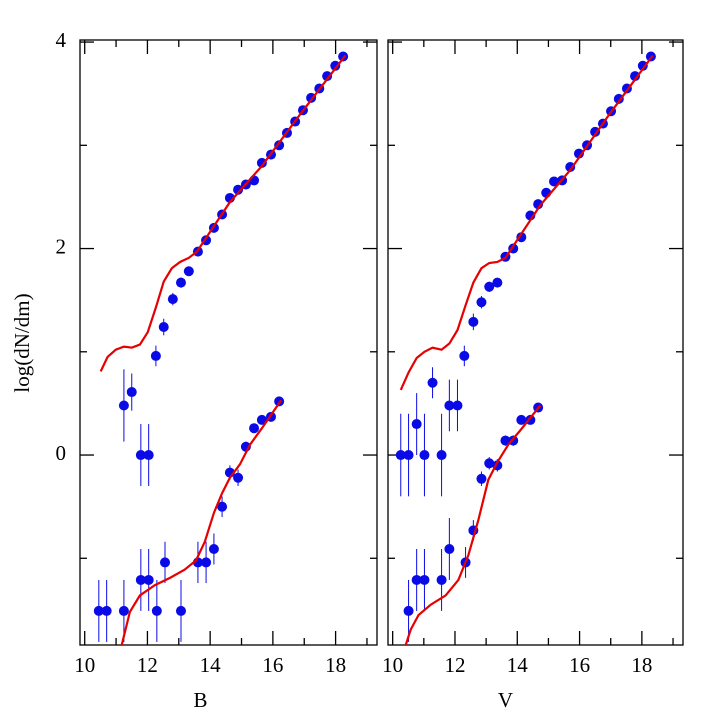  Describe the element at coordinates (61, 246) in the screenshot. I see `y-tick-label: 2` at that location.